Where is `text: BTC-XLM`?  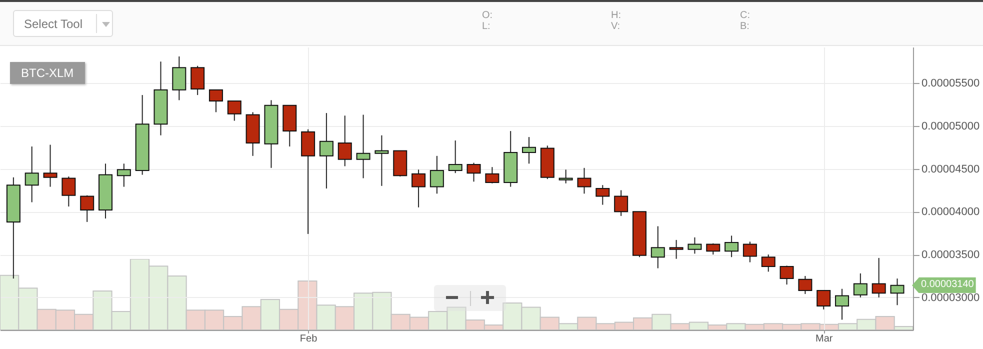 text: BTC-XLM is located at coordinates (47, 73).